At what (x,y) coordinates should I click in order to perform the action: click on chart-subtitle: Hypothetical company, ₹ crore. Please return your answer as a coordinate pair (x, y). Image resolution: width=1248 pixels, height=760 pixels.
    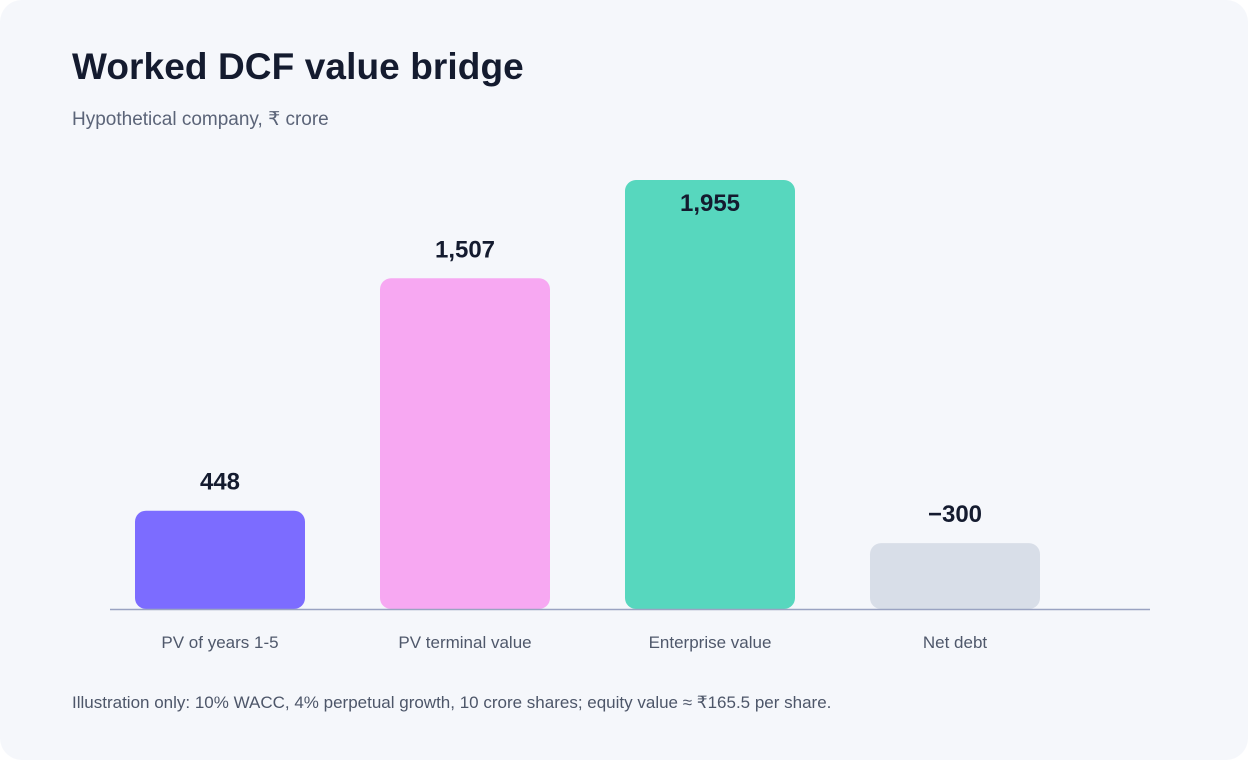
    Looking at the image, I should click on (200, 119).